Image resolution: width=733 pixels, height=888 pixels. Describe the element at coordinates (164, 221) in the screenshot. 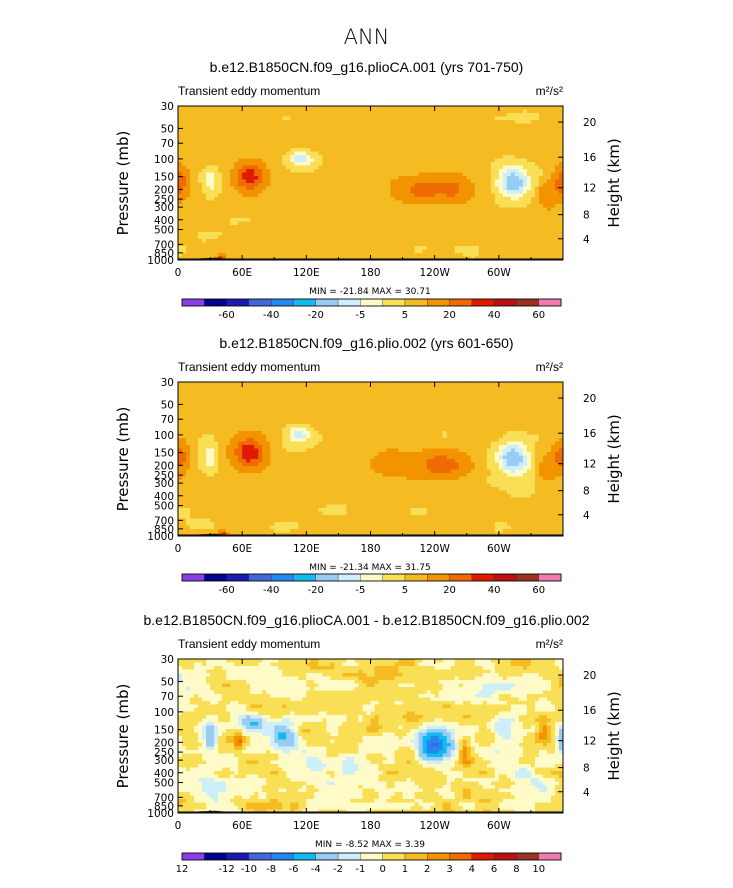

I see `y-tick-label: 400` at that location.